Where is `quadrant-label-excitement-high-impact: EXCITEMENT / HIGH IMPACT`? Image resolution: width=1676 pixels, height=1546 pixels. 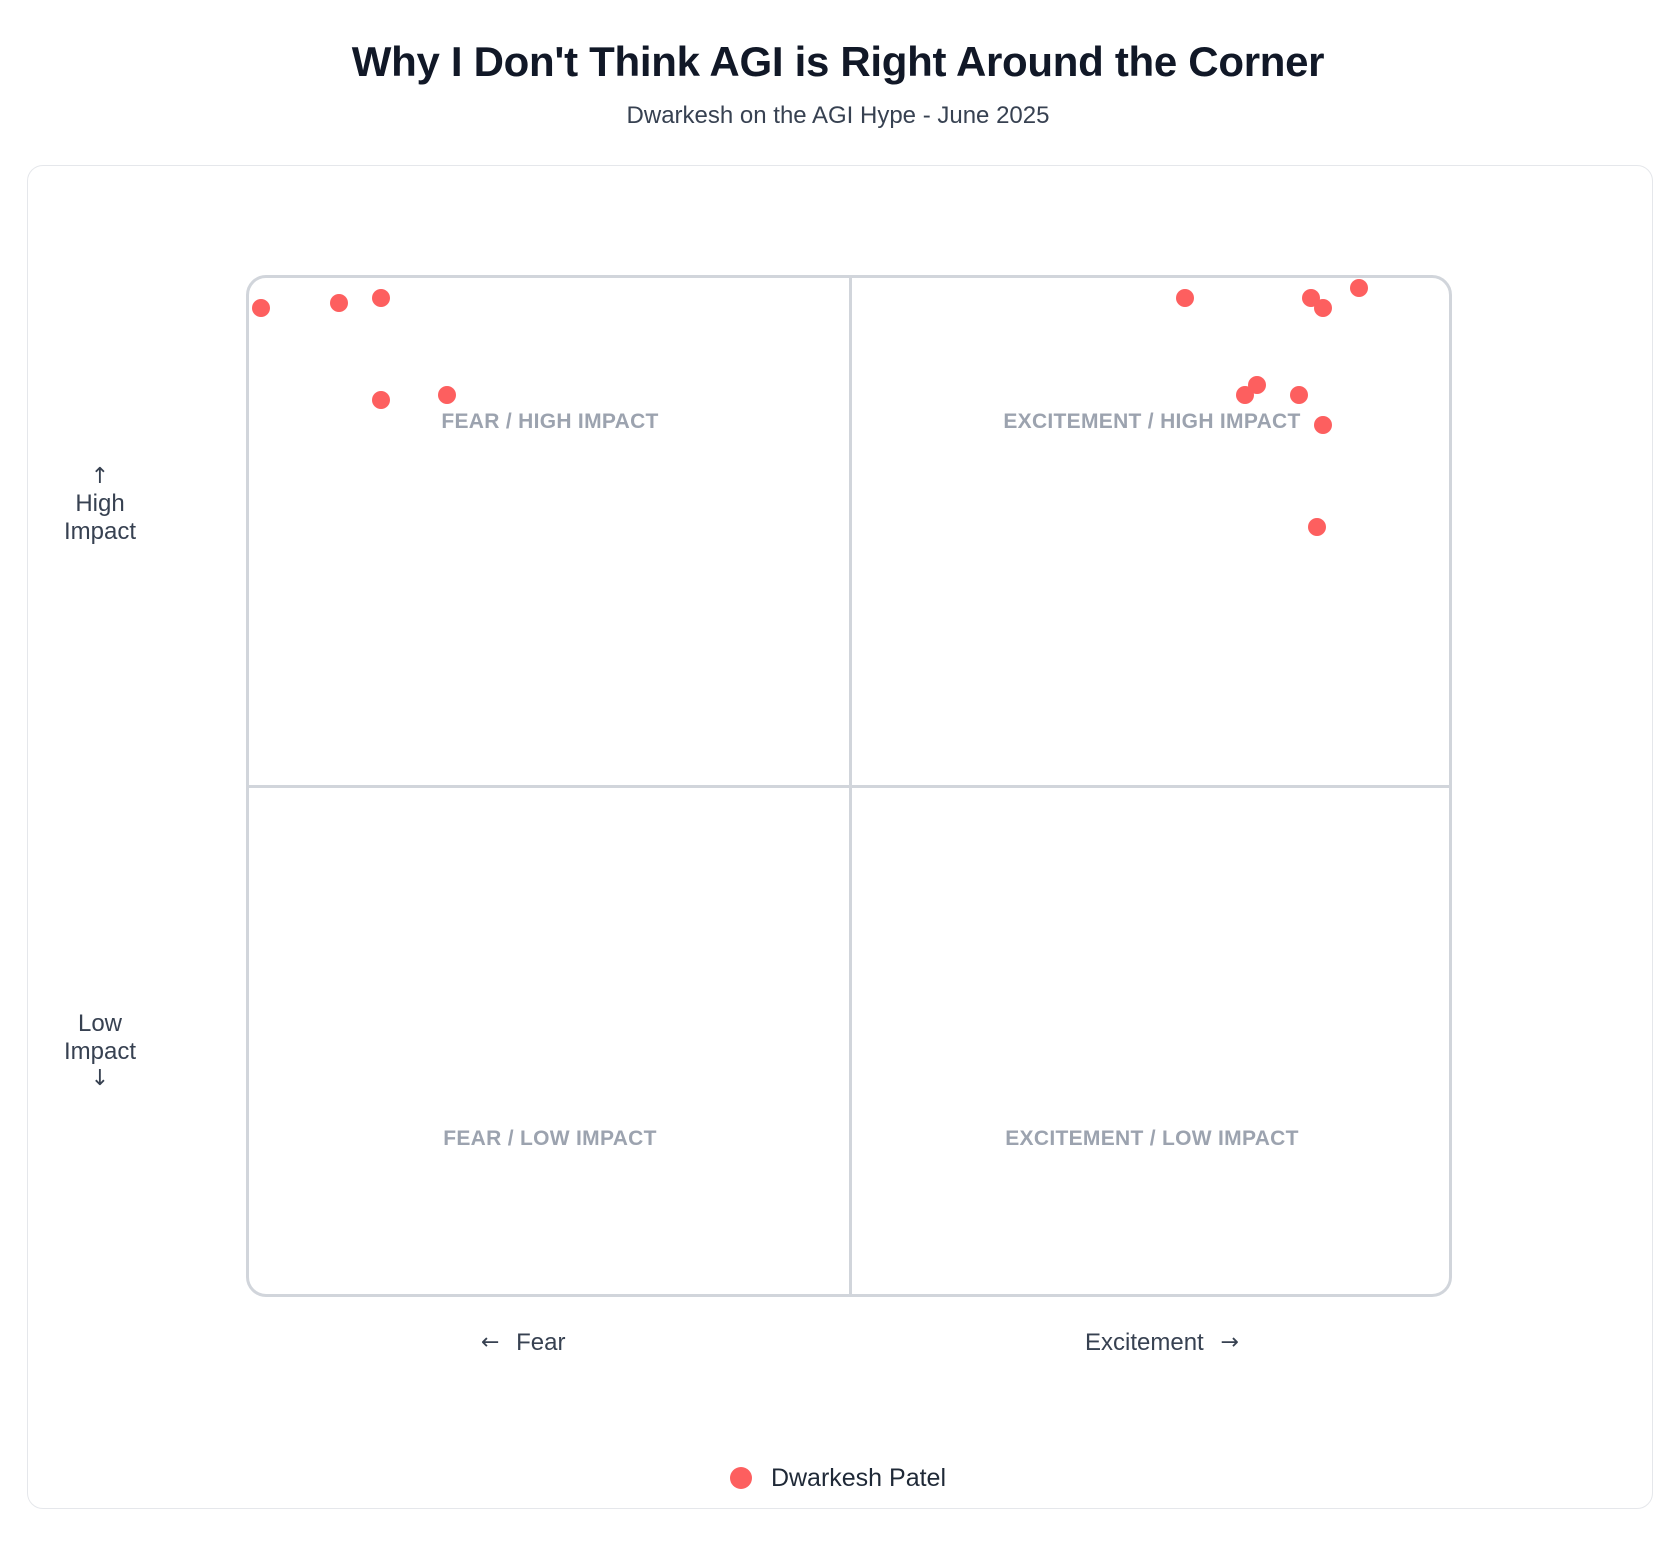
quadrant-label-excitement-high-impact: EXCITEMENT / HIGH IMPACT is located at coordinates (1152, 421).